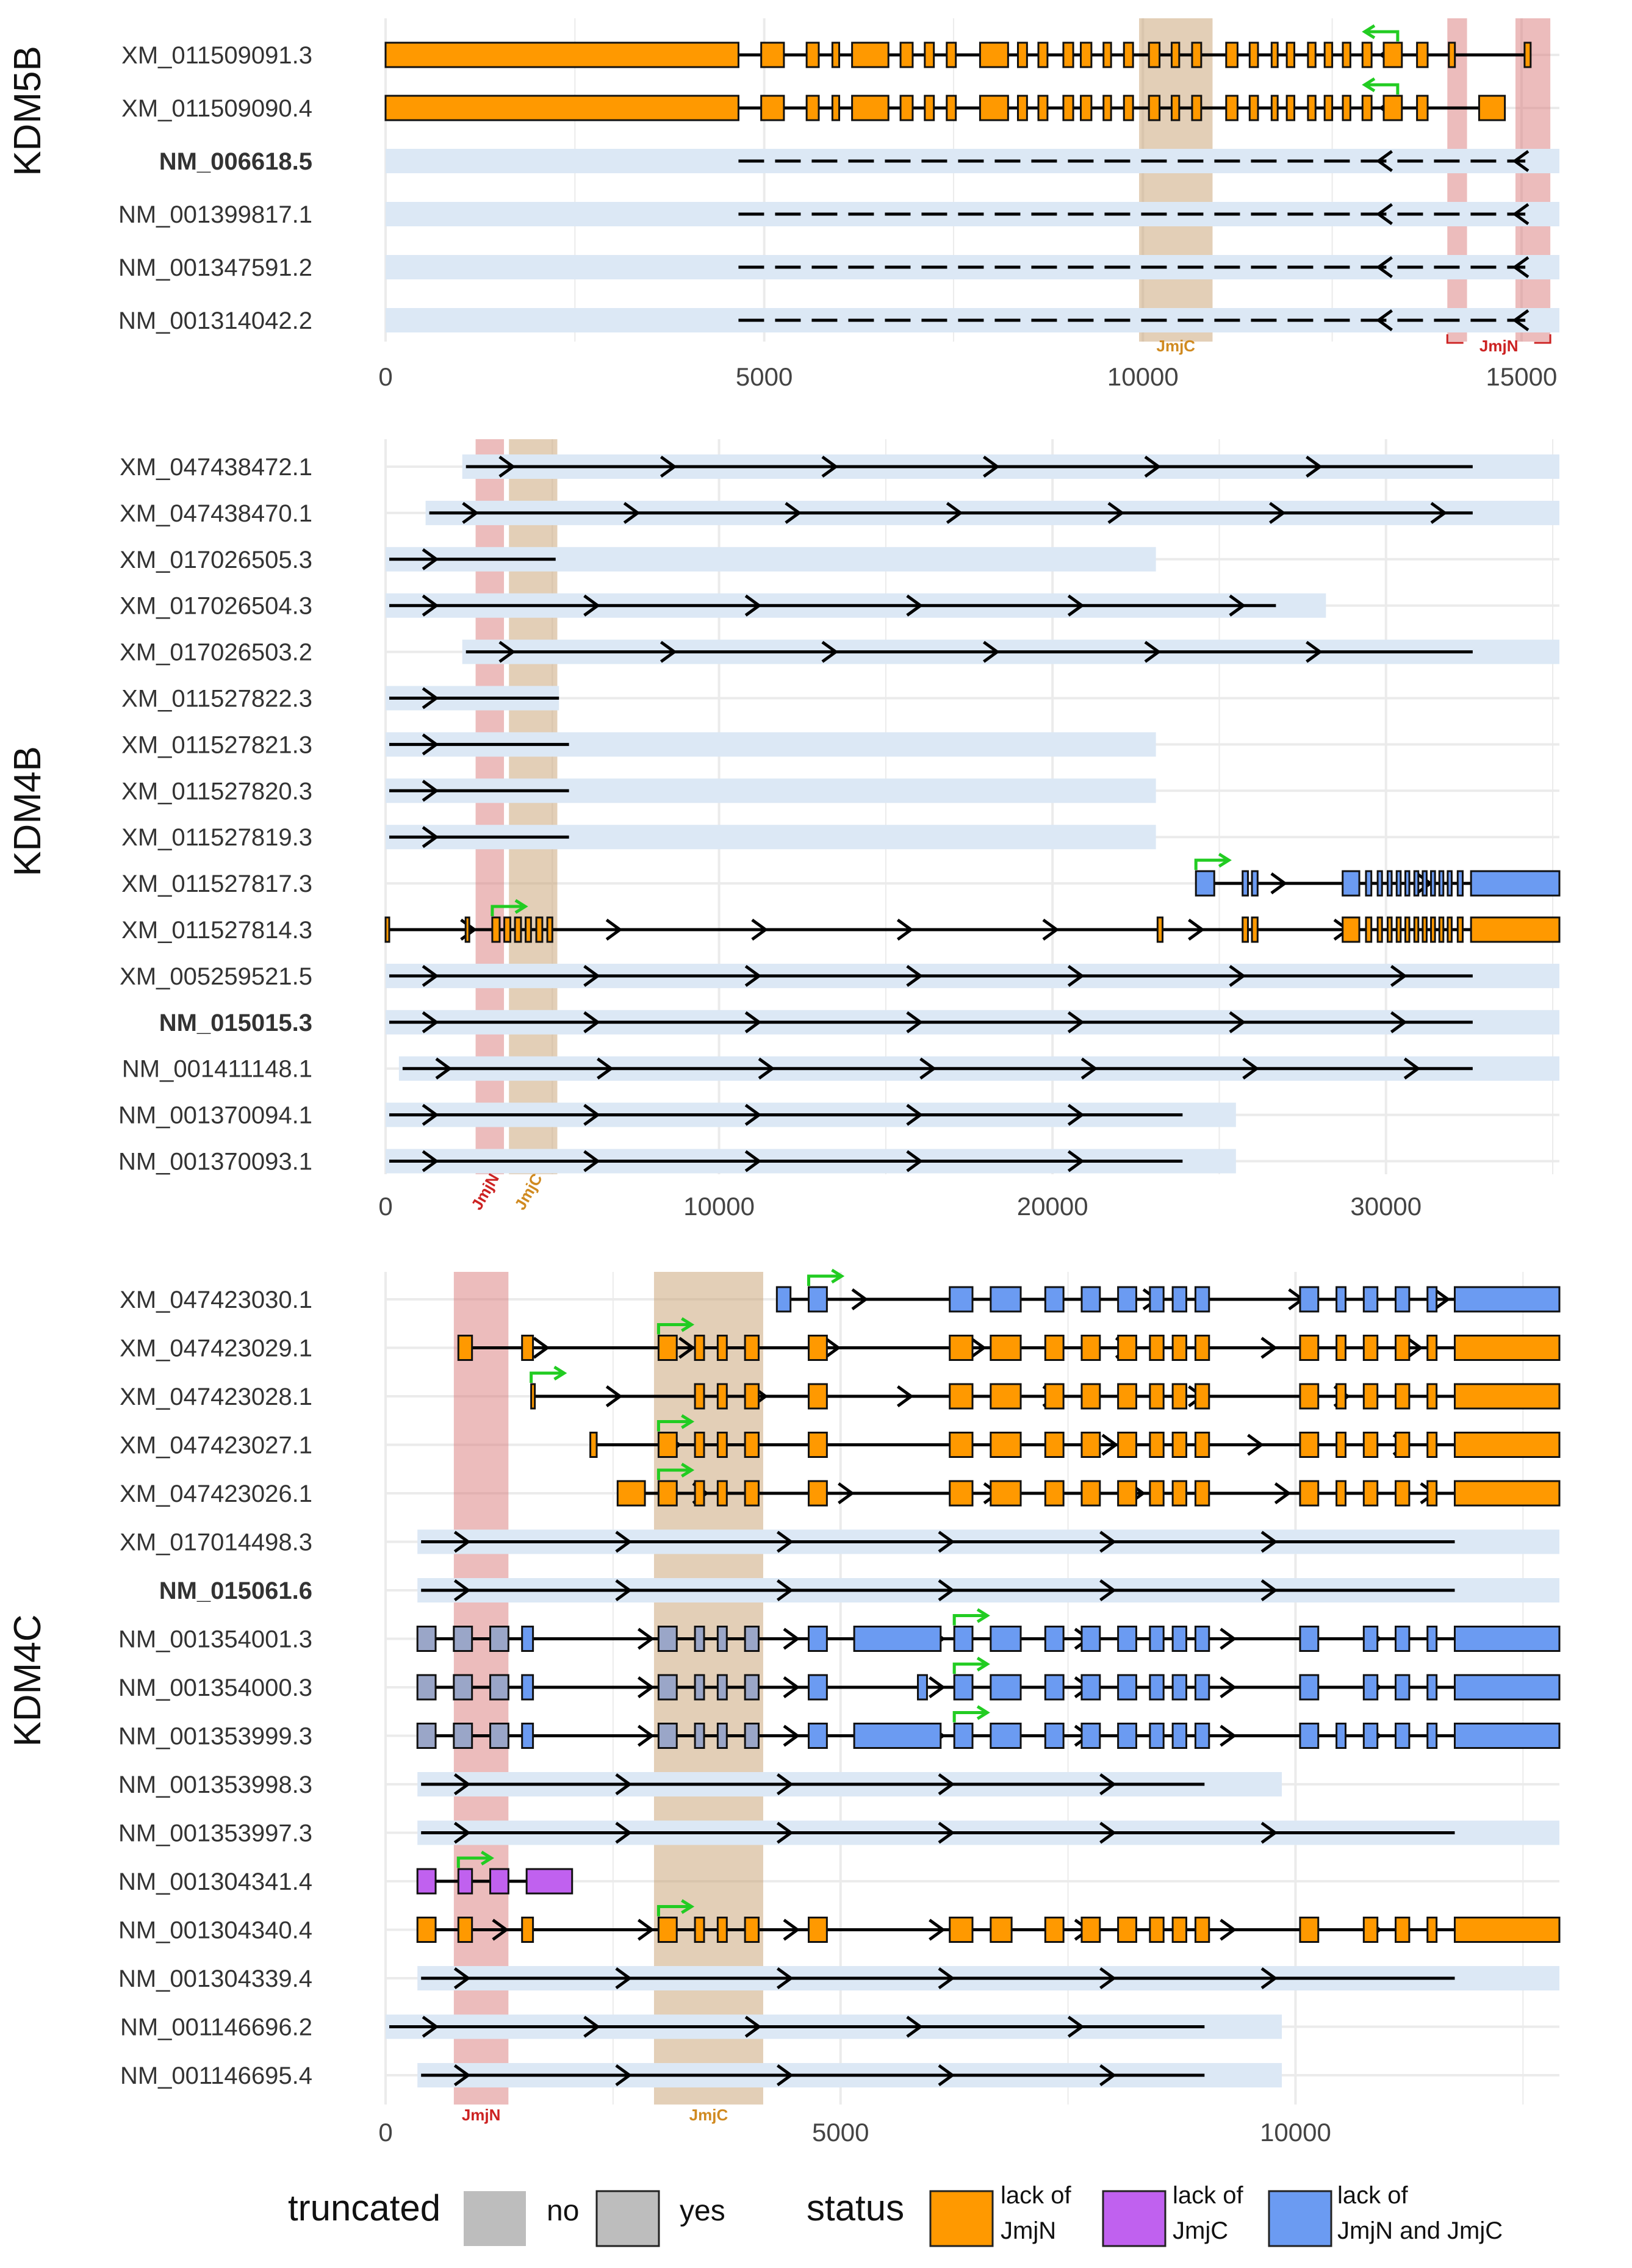  Describe the element at coordinates (216, 2027) in the screenshot. I see `transcript-label: NM_001146696.2` at that location.